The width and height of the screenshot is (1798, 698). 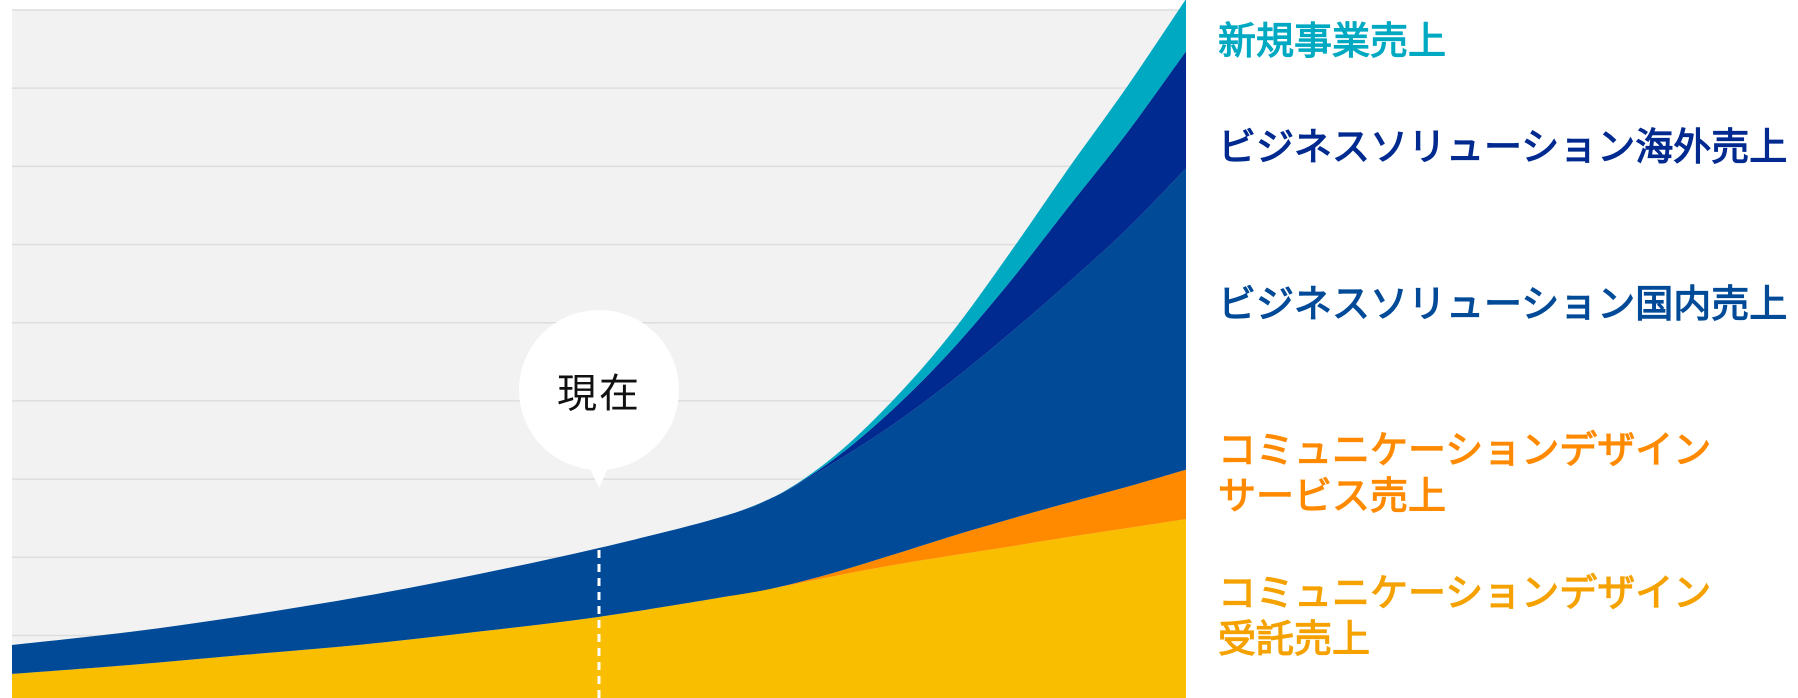 I want to click on current-marker-label: 現在, so click(x=599, y=394).